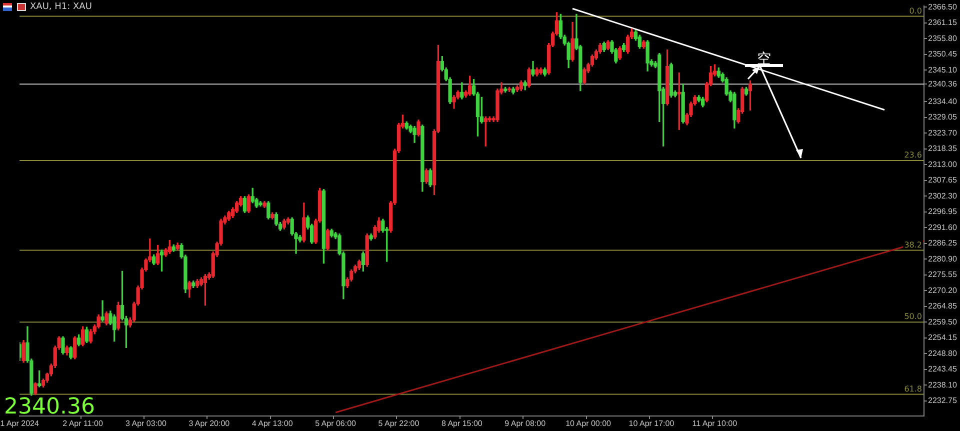 The image size is (960, 431). What do you see at coordinates (399, 423) in the screenshot?
I see `x-tick-label: 5 Apr 22:00` at bounding box center [399, 423].